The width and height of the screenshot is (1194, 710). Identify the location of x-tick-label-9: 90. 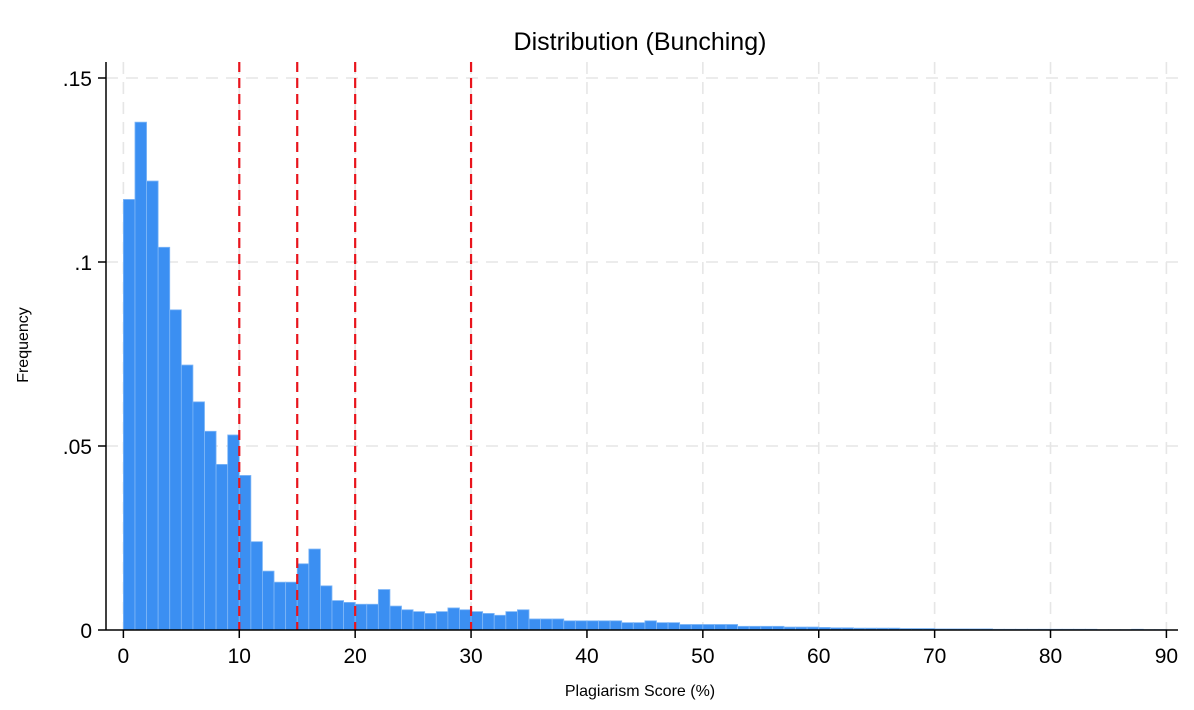
(1166, 656).